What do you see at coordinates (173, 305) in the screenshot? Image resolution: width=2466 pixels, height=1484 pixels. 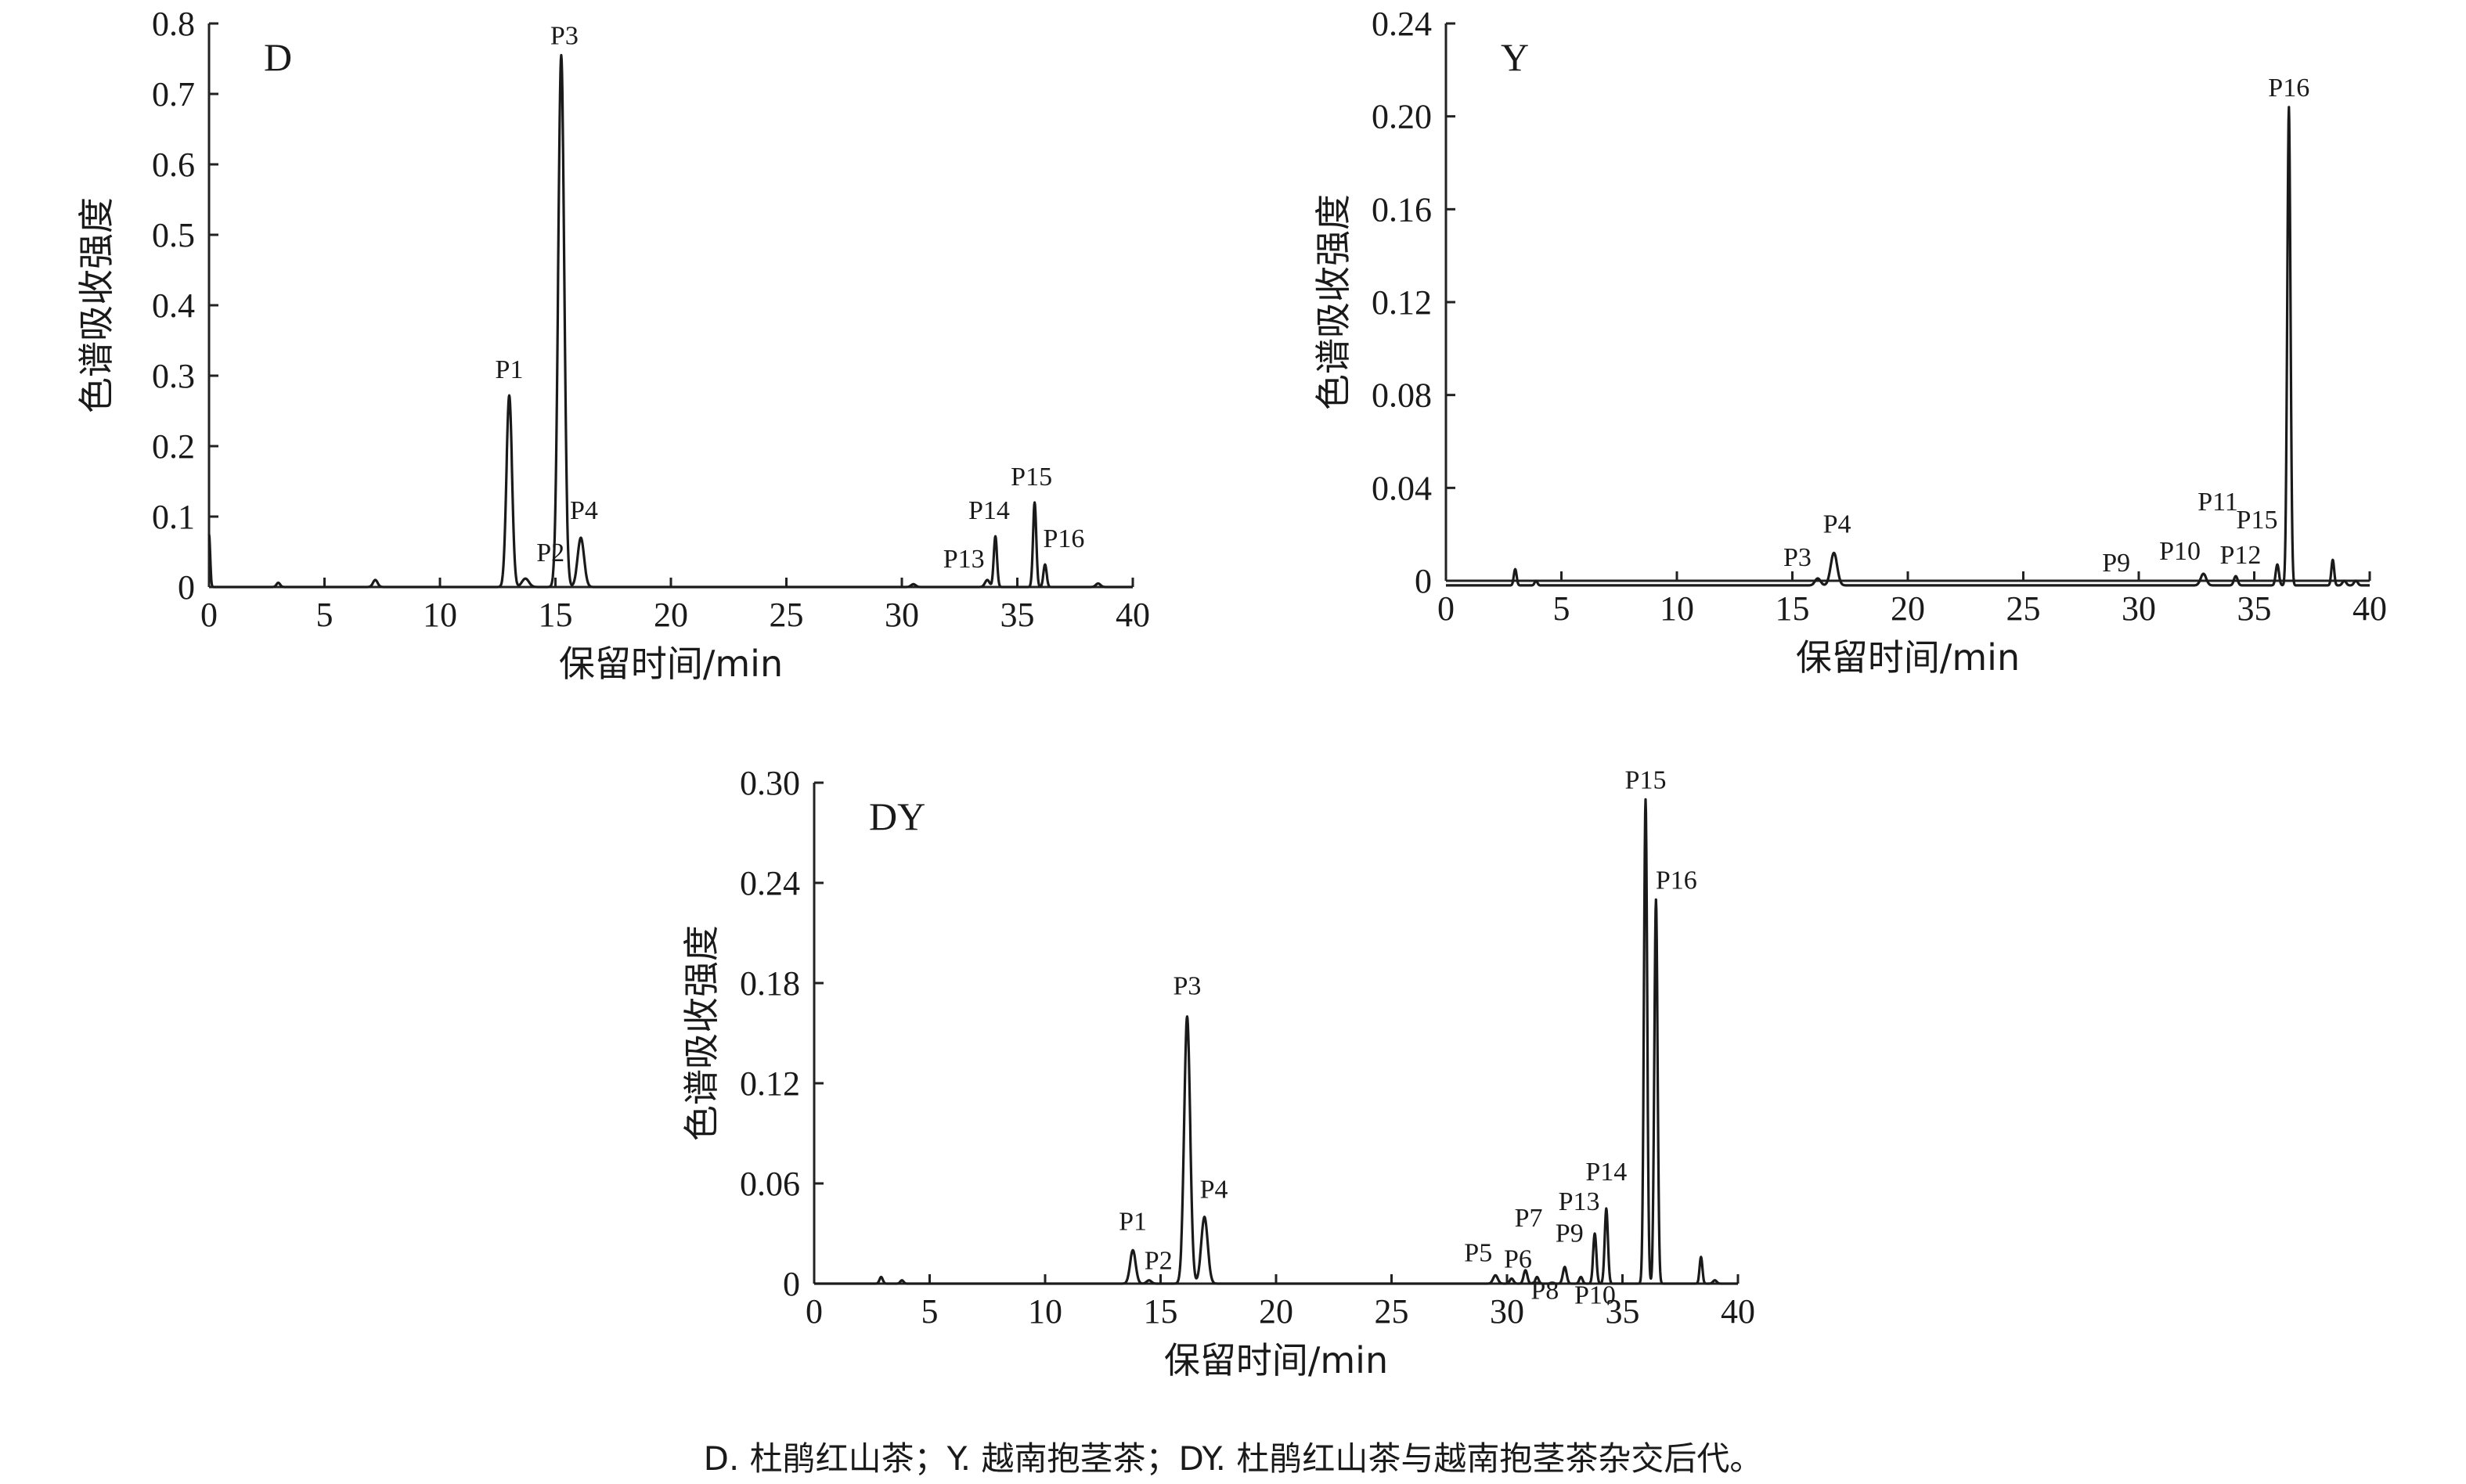 I see `y-tick-label: 0.4` at bounding box center [173, 305].